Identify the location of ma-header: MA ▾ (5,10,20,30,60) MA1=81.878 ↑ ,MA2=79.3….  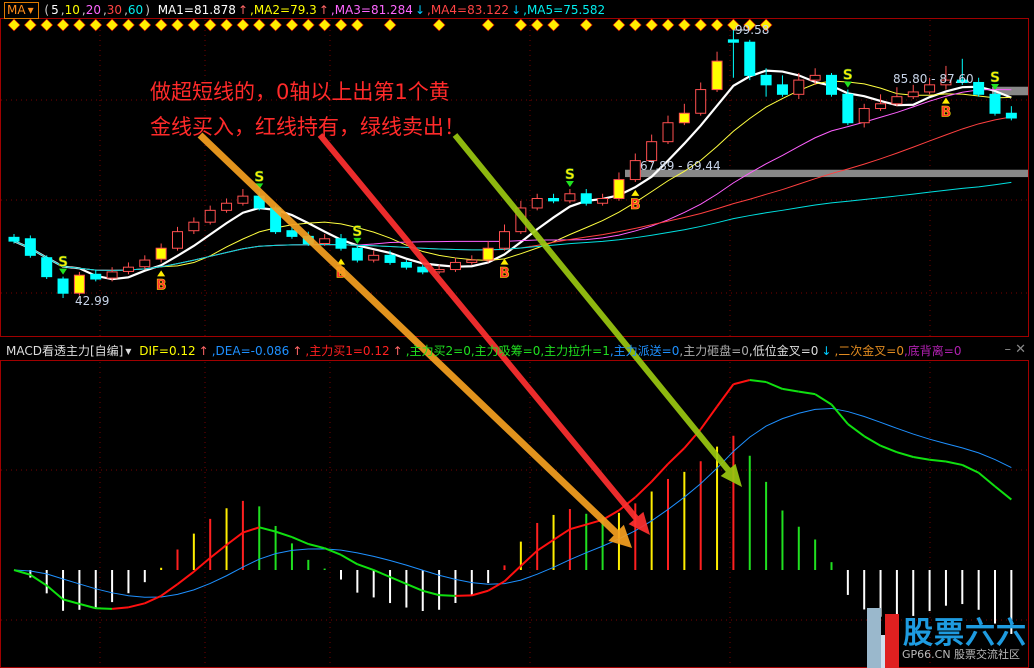
(304, 10).